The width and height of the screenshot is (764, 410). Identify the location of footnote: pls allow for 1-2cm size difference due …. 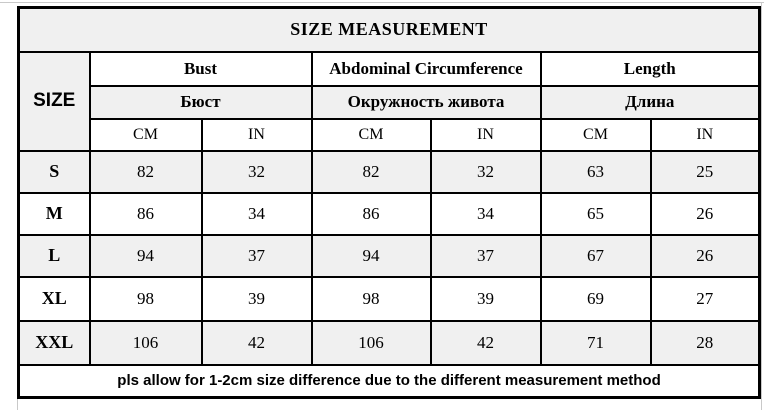
(389, 381).